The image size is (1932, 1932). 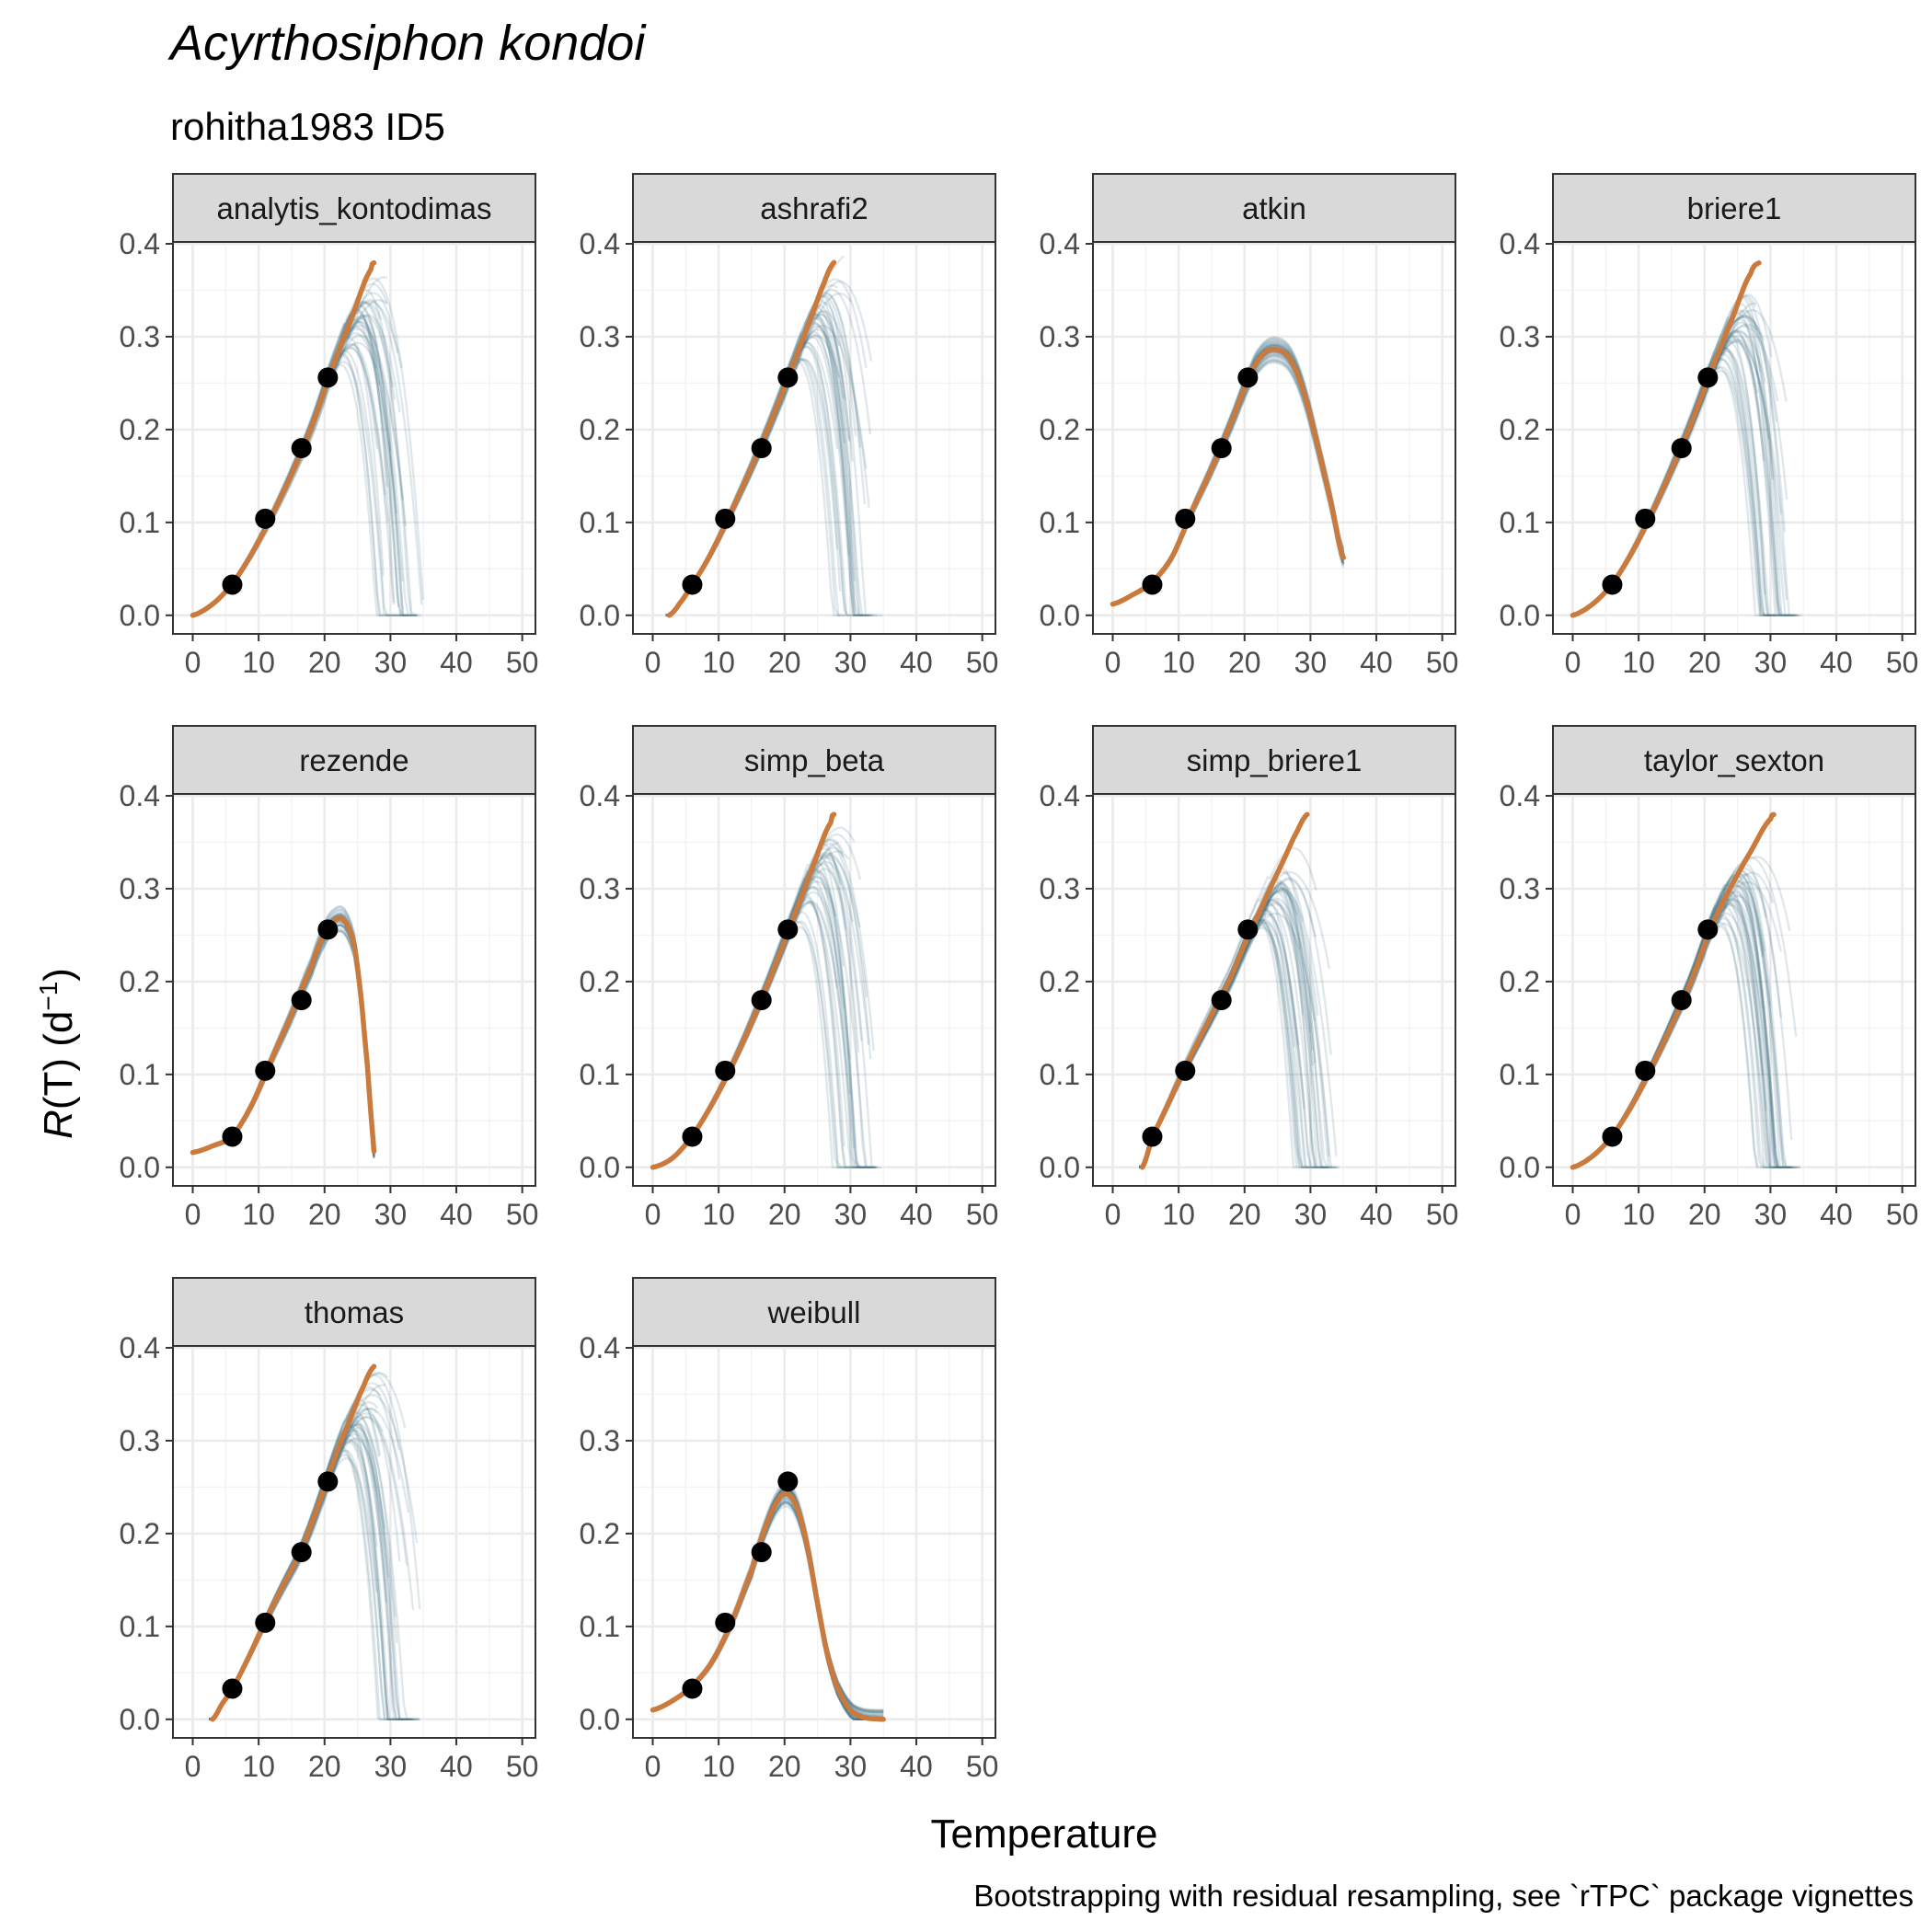 I want to click on y-axis-title-superscript: −1, so click(x=48, y=997).